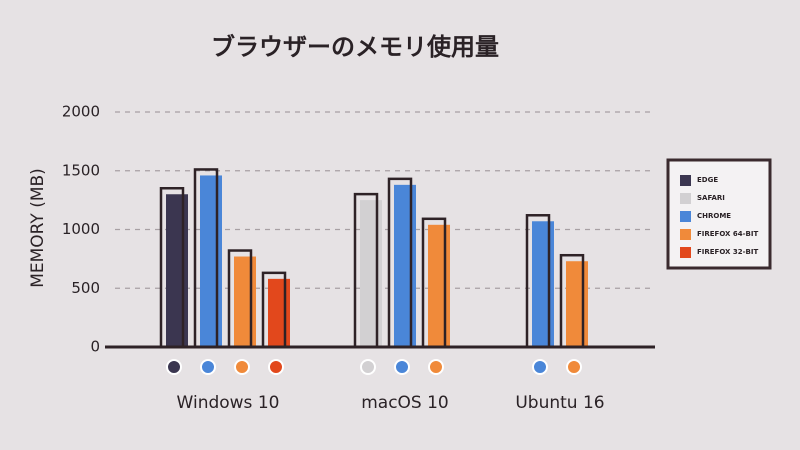  Describe the element at coordinates (38, 228) in the screenshot. I see `y-axis-label: MEMORY (MB)` at that location.